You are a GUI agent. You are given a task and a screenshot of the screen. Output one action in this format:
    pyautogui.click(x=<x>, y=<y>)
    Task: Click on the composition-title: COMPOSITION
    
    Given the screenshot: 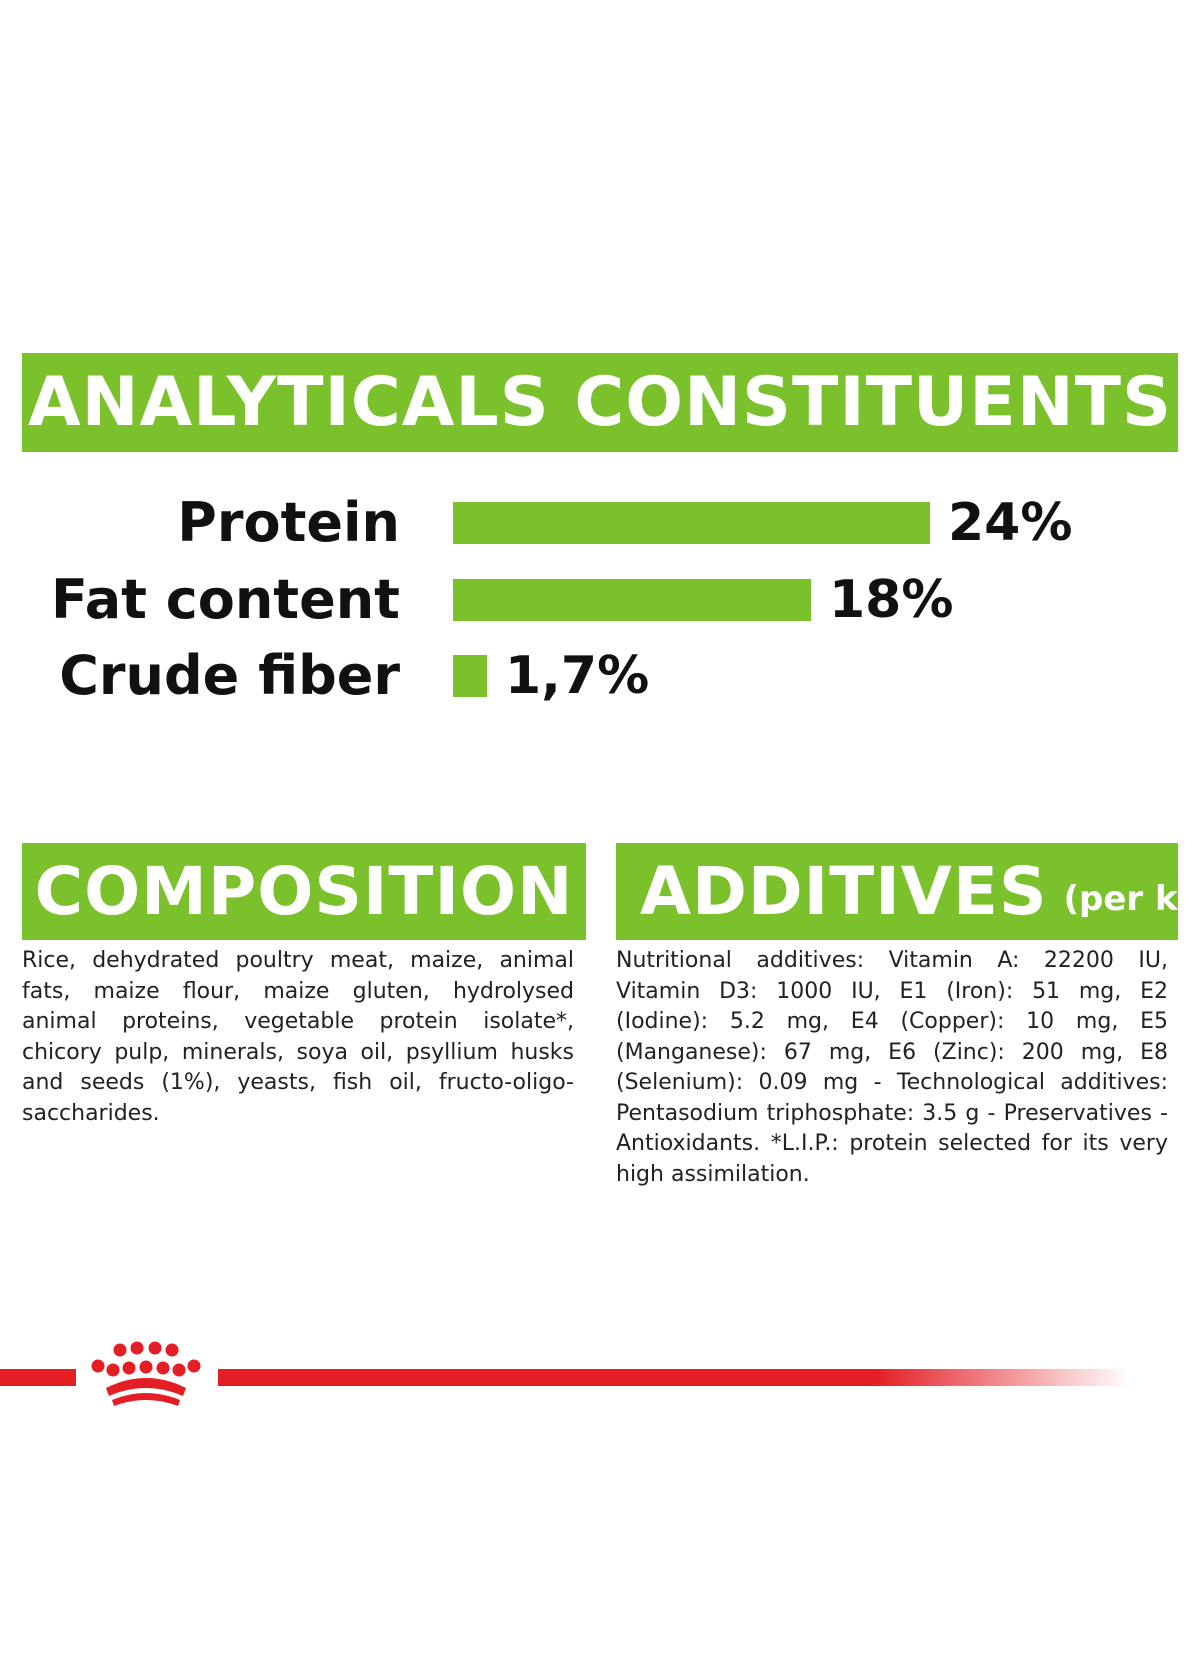 What is the action you would take?
    pyautogui.click(x=304, y=891)
    